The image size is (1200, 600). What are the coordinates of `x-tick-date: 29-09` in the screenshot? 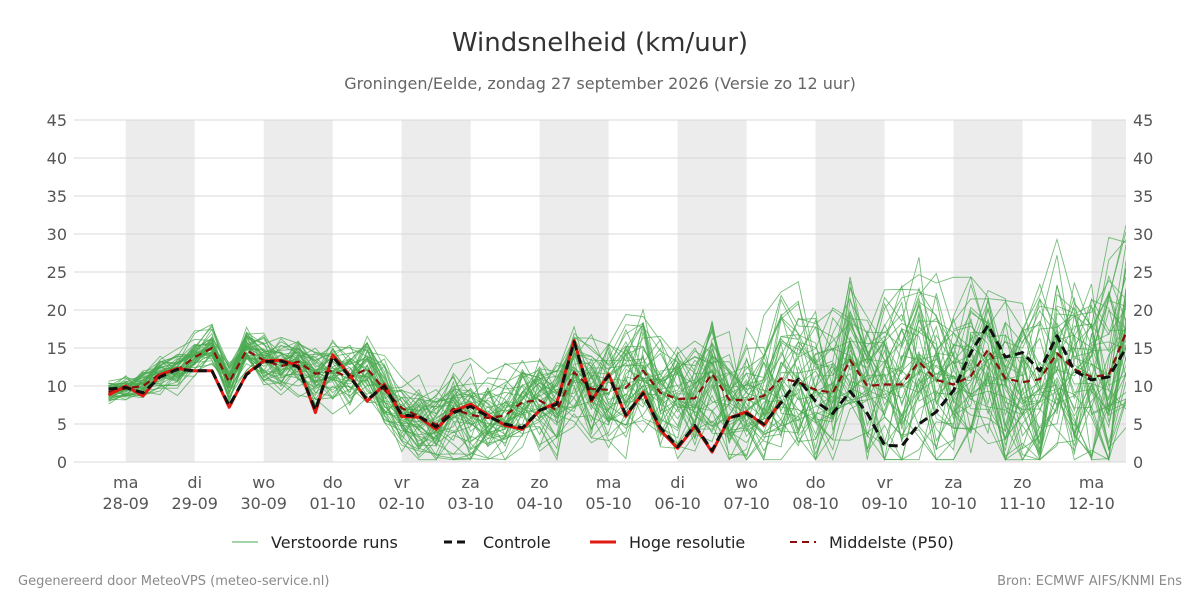 It's located at (194, 503).